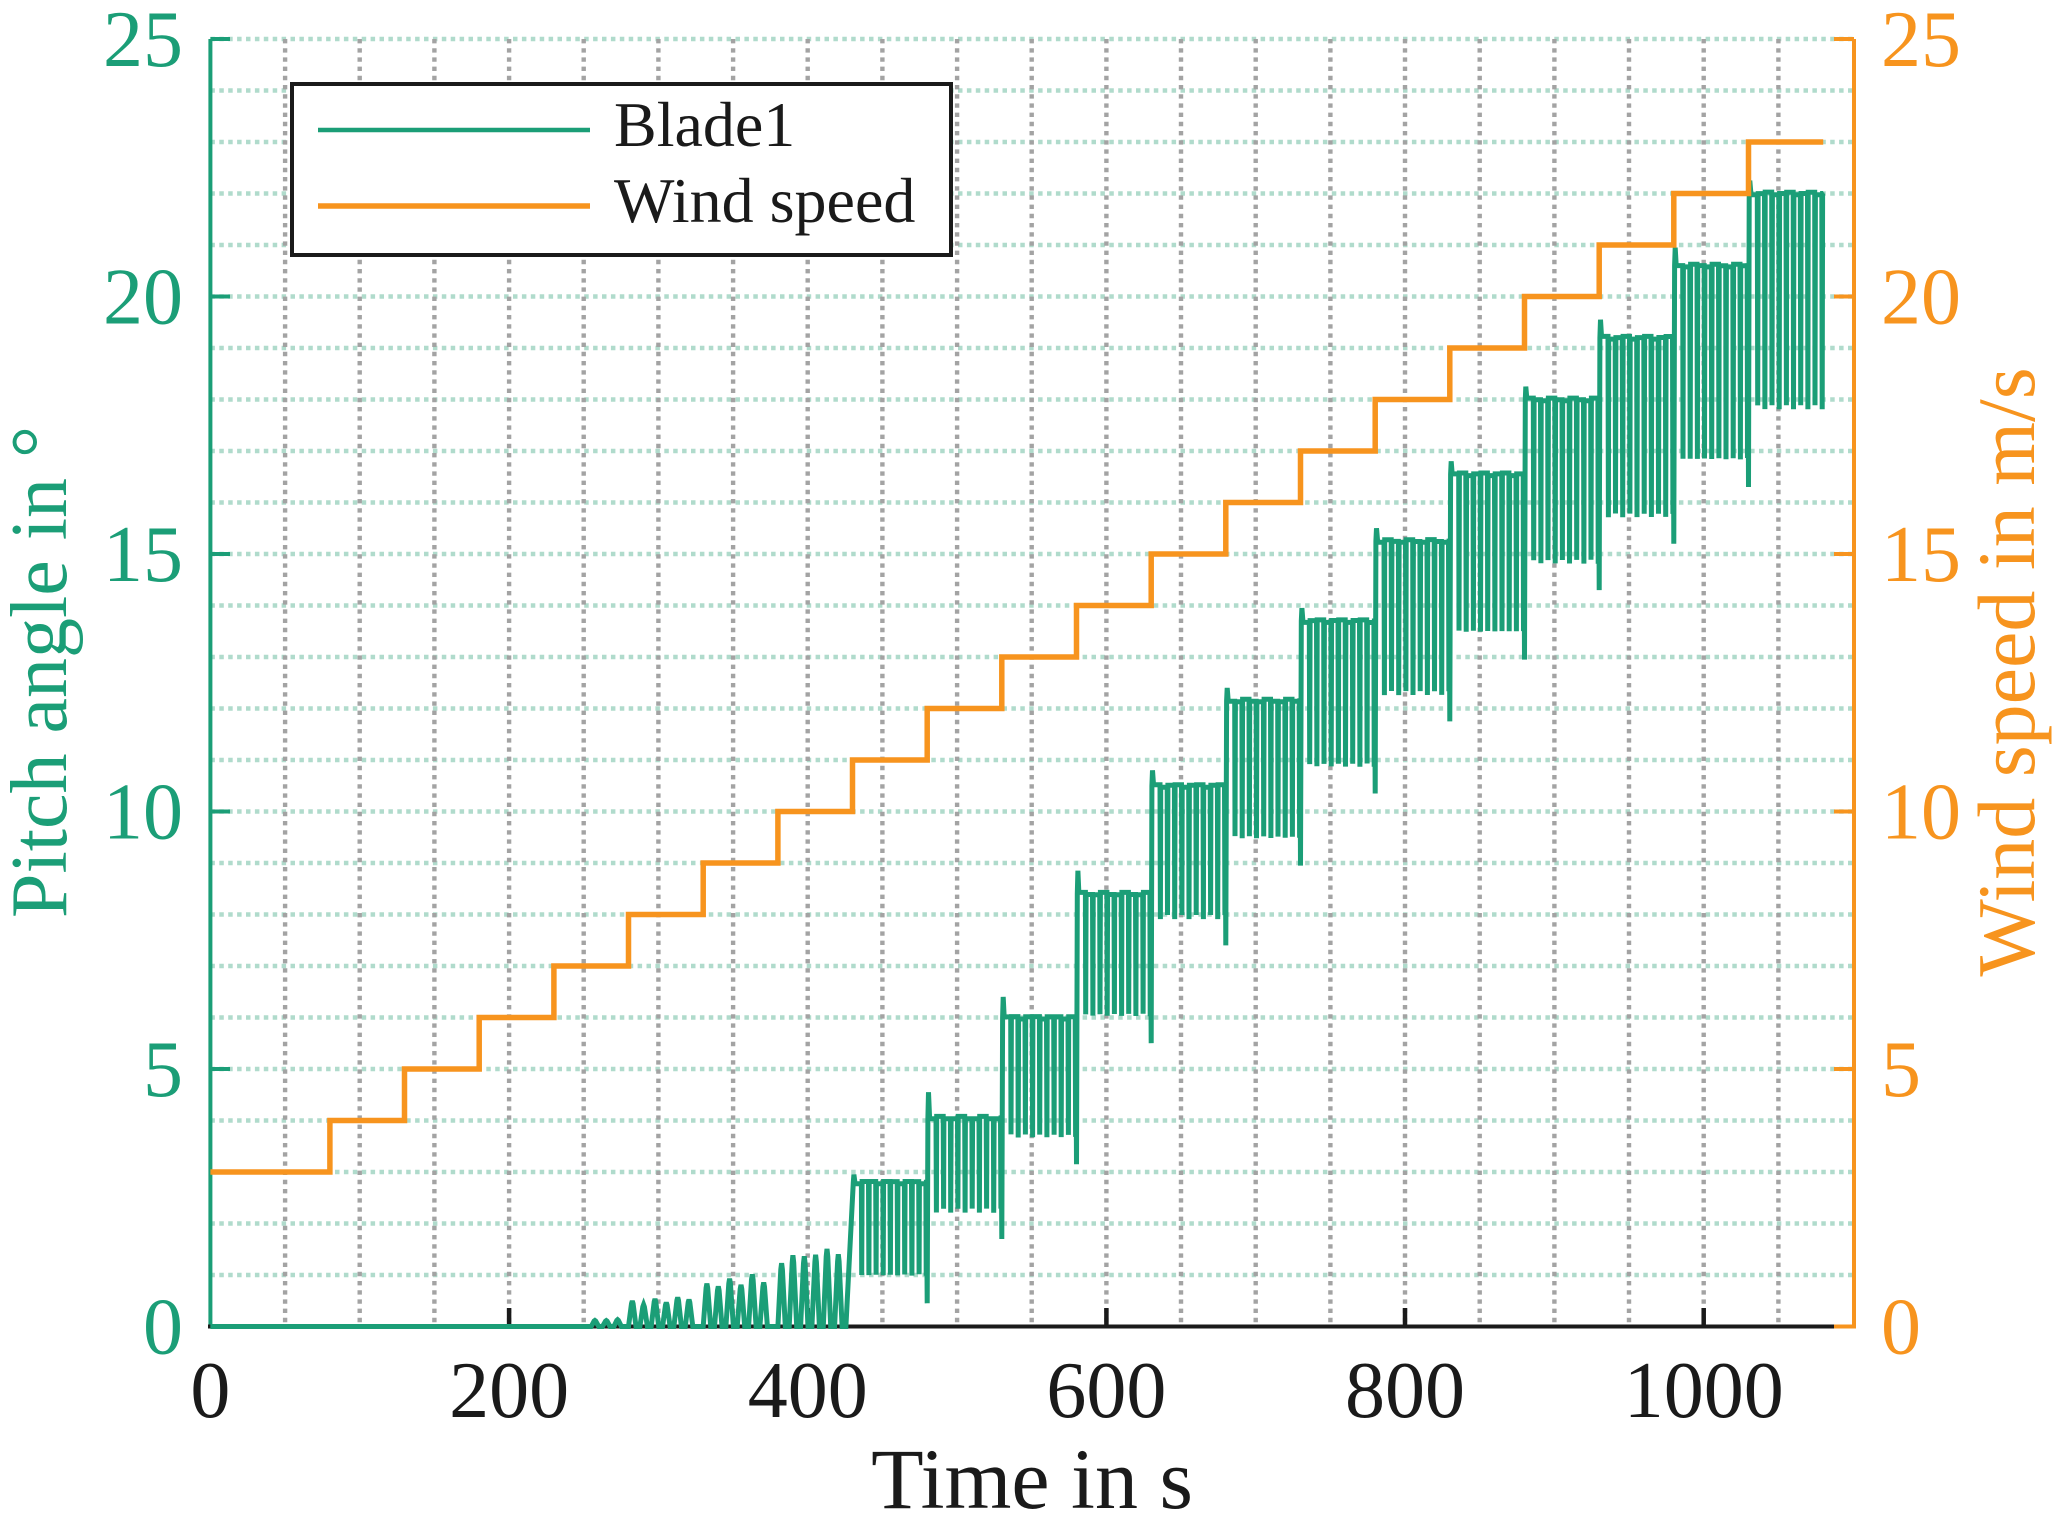 This screenshot has height=1515, width=2067. What do you see at coordinates (1704, 1391) in the screenshot?
I see `svg-text: 1000` at bounding box center [1704, 1391].